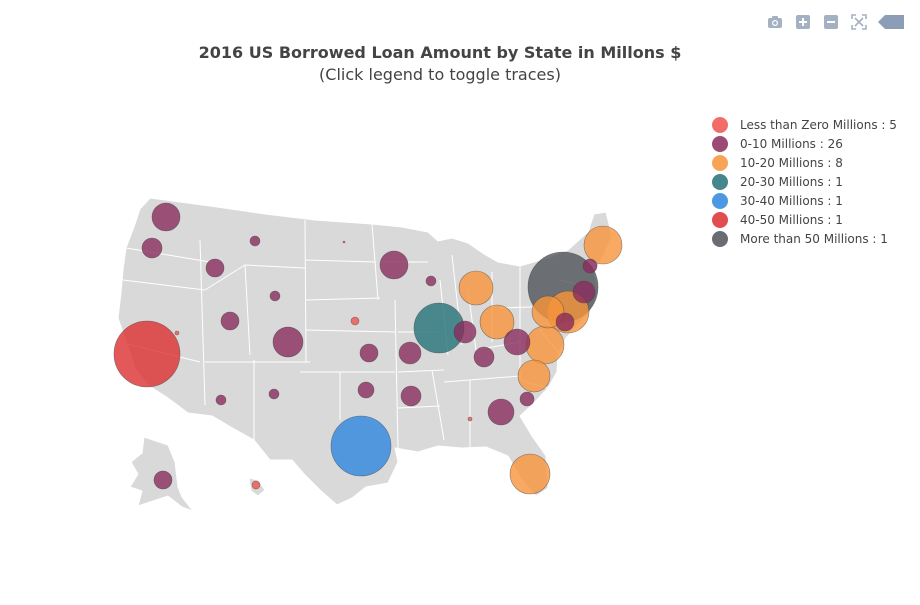  What do you see at coordinates (791, 181) in the screenshot?
I see `legend-label: 20-30 Millions : 1` at bounding box center [791, 181].